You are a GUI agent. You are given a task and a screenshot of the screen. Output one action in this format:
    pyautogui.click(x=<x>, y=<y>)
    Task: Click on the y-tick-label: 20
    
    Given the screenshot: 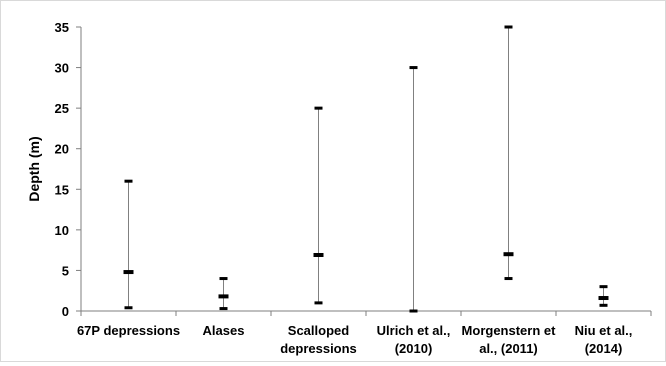 What is the action you would take?
    pyautogui.click(x=62, y=149)
    